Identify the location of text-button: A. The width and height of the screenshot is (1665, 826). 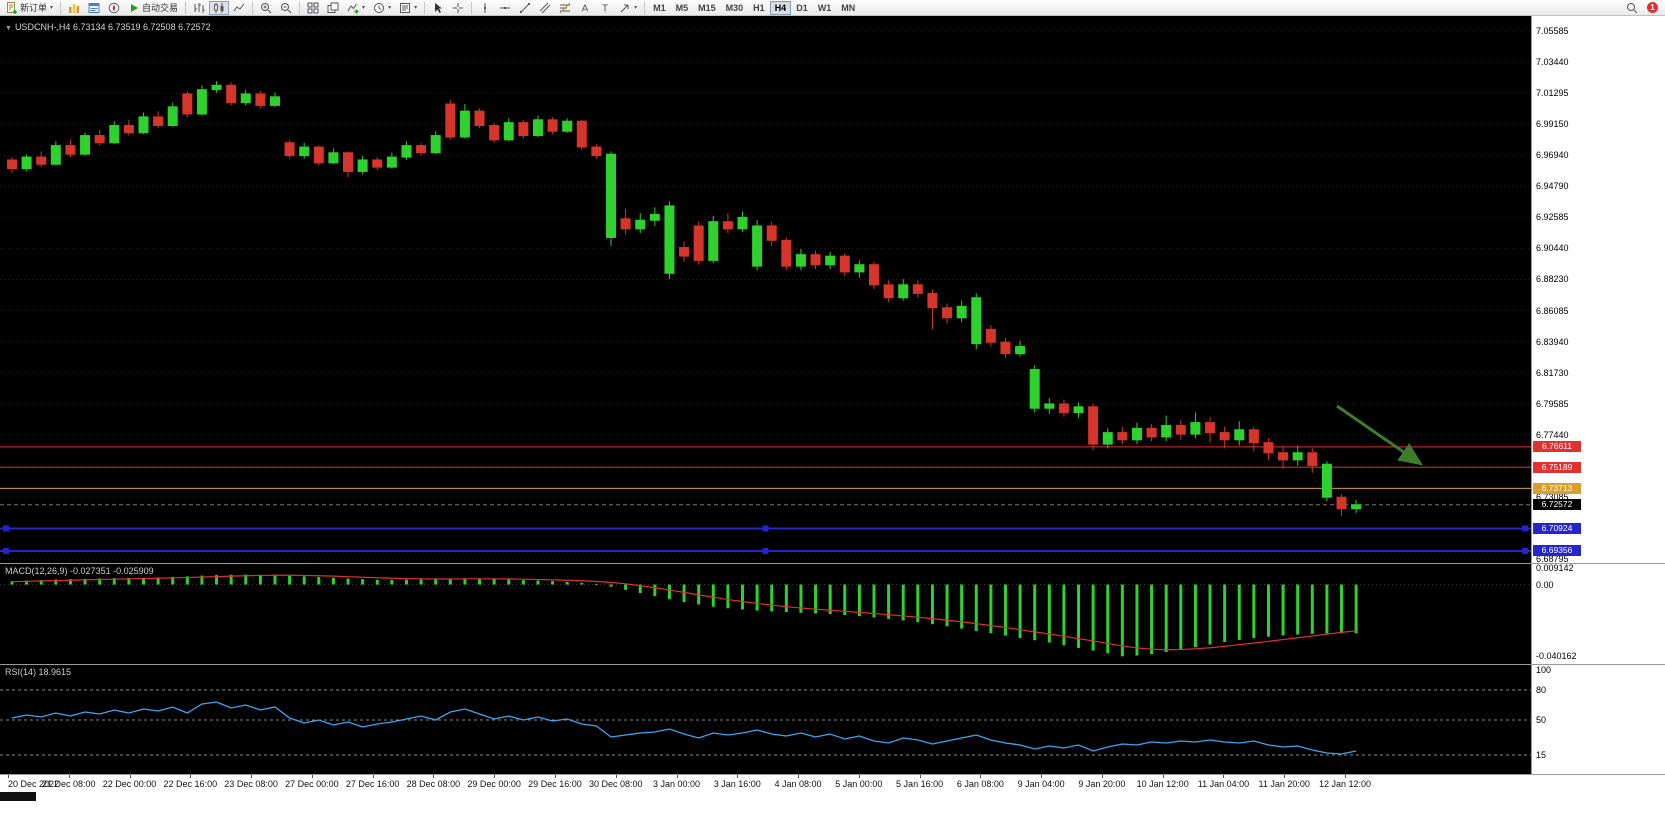
(585, 8).